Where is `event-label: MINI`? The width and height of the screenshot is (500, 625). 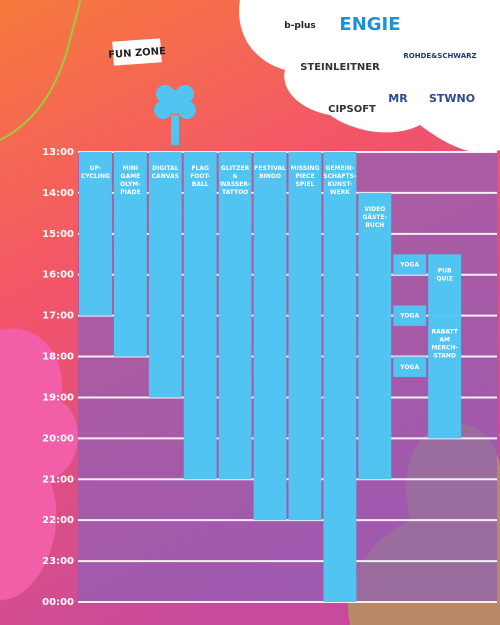
event-label: MINI is located at coordinates (130, 168).